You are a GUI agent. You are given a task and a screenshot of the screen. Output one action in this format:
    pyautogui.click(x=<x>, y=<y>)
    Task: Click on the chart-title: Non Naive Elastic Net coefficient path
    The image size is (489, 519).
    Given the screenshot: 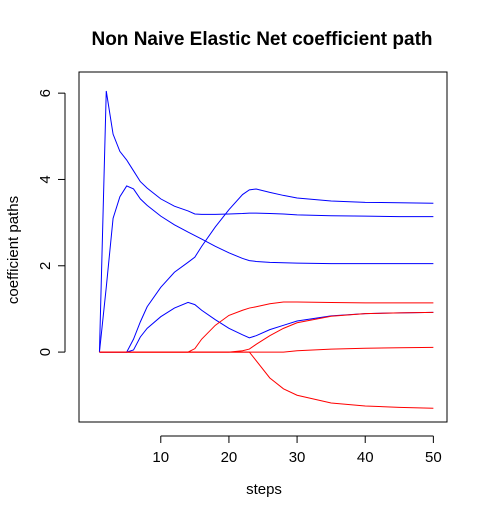 What is the action you would take?
    pyautogui.click(x=261, y=39)
    